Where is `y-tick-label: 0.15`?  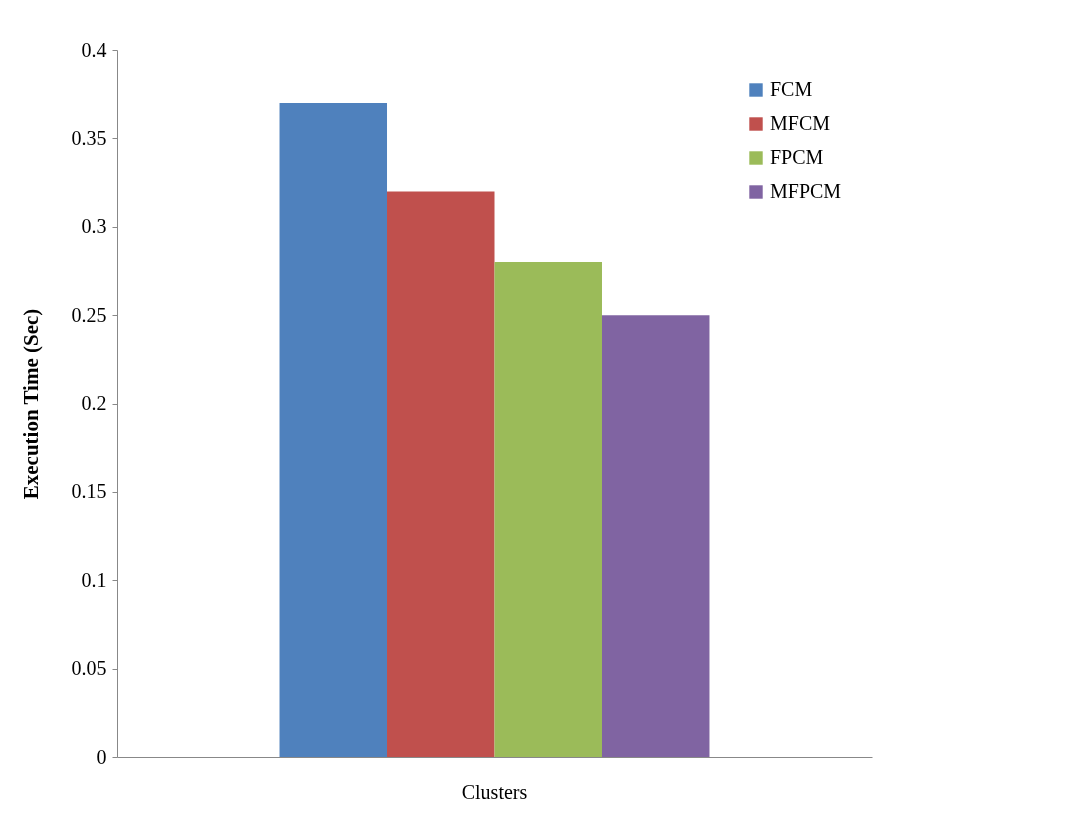 y-tick-label: 0.15 is located at coordinates (89, 491).